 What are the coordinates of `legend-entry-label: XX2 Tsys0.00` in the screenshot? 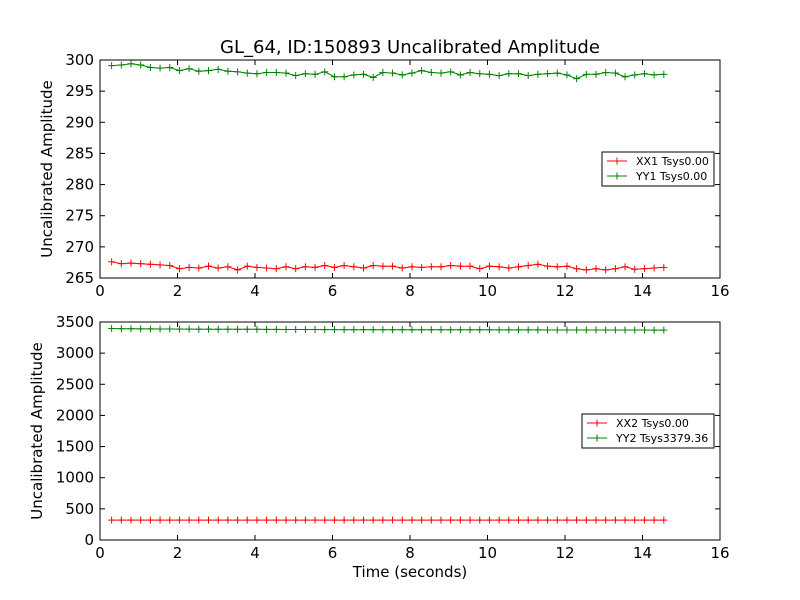 It's located at (652, 423).